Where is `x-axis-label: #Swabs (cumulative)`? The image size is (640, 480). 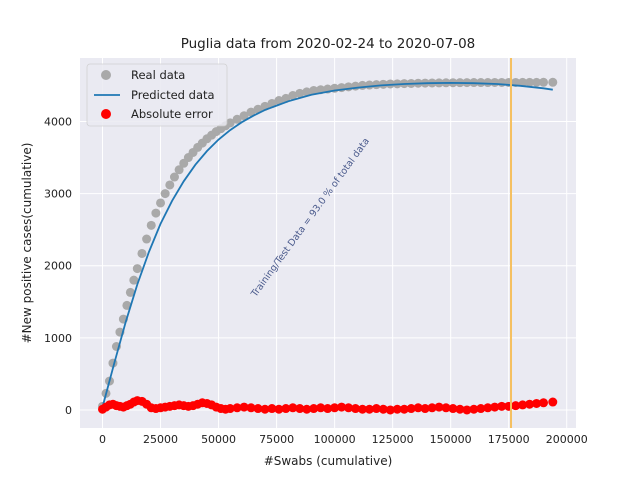
x-axis-label: #Swabs (cumulative) is located at coordinates (328, 461).